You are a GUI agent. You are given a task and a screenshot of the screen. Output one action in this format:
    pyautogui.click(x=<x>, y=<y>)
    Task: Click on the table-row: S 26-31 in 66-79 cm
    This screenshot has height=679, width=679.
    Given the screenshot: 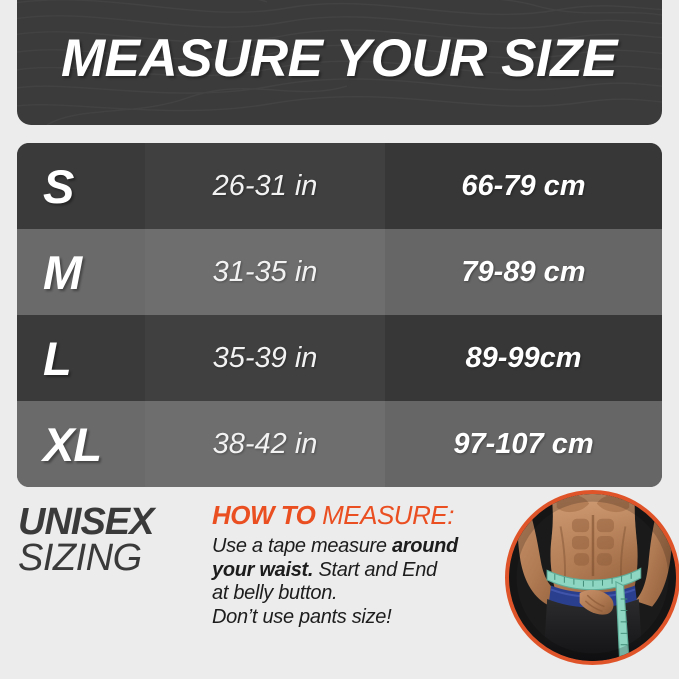 What is the action you would take?
    pyautogui.click(x=339, y=186)
    